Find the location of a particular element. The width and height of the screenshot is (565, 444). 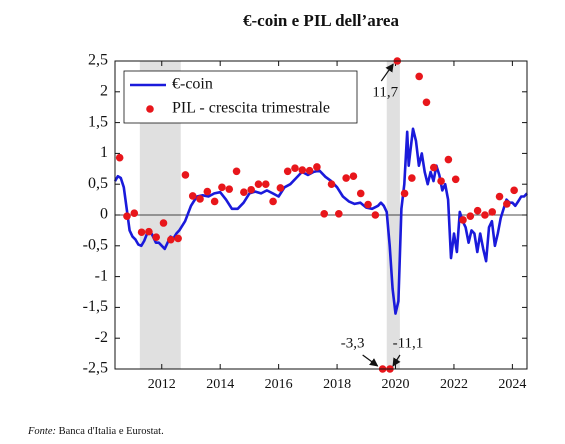

legend-label: PIL - crescita trimestrale is located at coordinates (251, 108).